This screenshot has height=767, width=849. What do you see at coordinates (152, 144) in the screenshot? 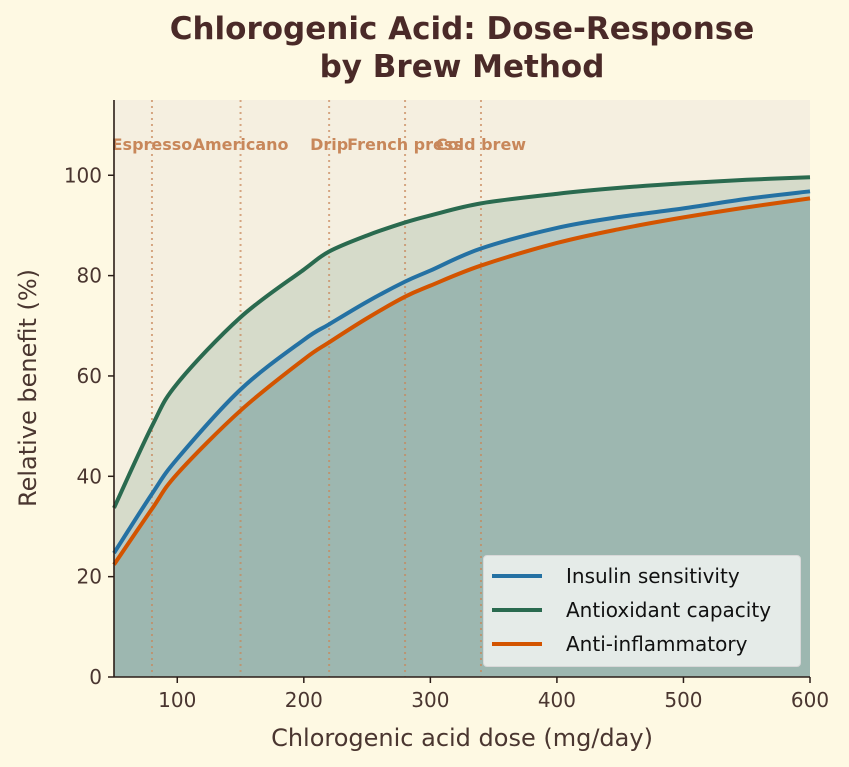
I see `brew-label: Espresso` at bounding box center [152, 144].